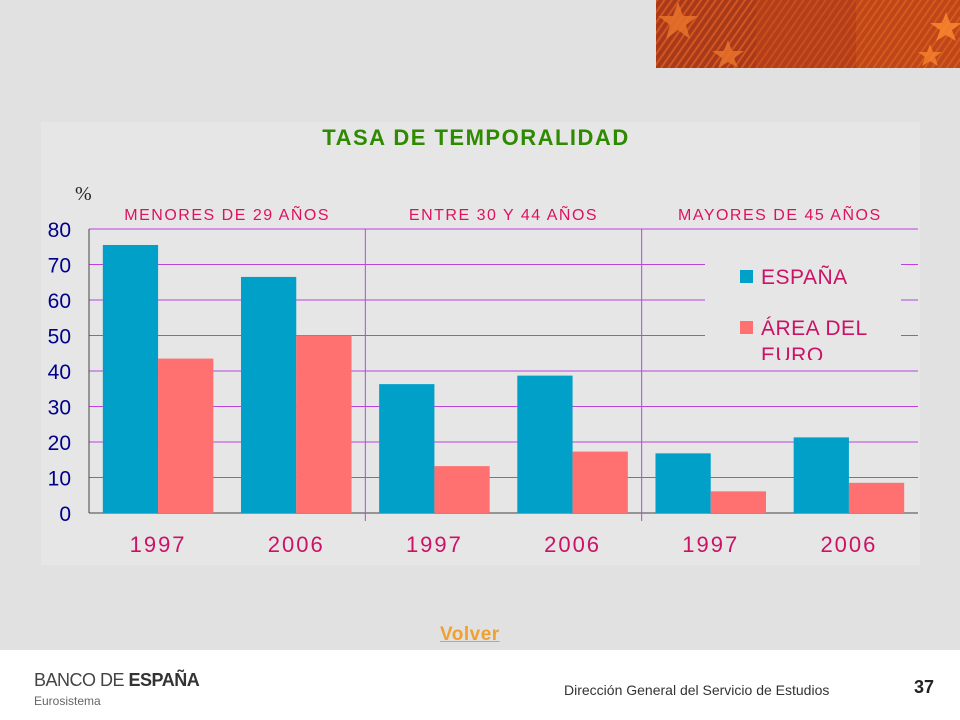  Describe the element at coordinates (227, 214) in the screenshot. I see `group-label: MENORES DE 29 AÑOS` at that location.